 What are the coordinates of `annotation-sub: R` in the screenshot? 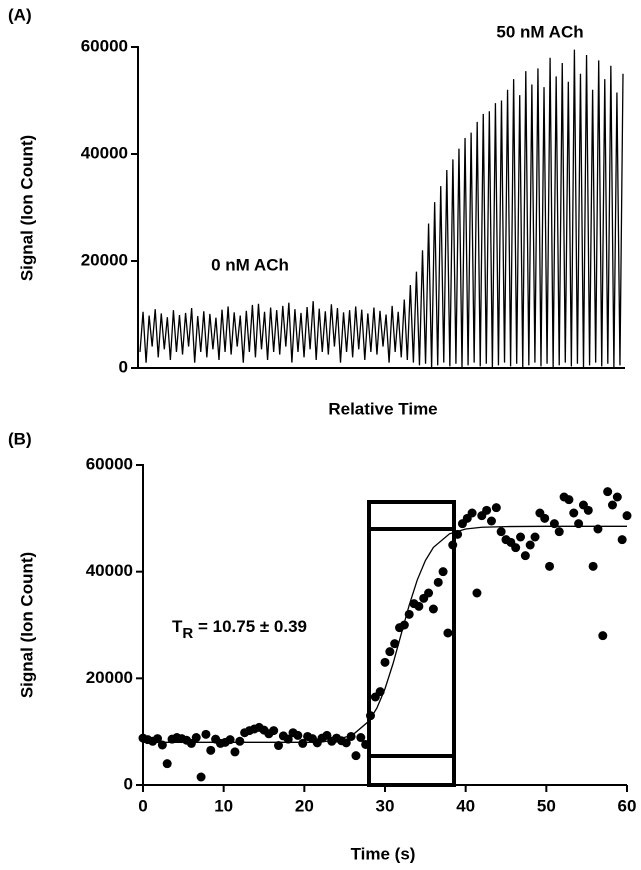 It's located at (187, 633).